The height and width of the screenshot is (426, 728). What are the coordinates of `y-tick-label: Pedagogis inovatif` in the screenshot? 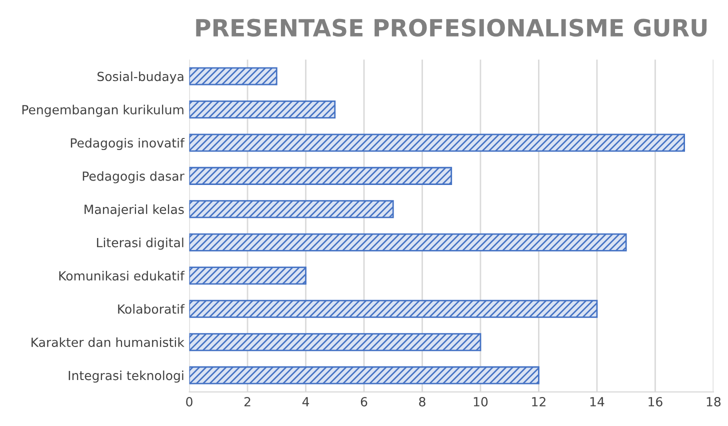 It's located at (127, 144).